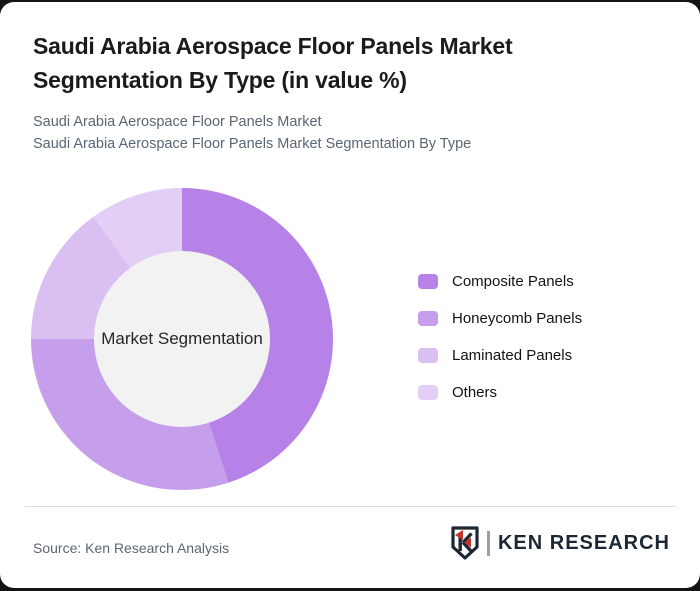 The width and height of the screenshot is (700, 591). What do you see at coordinates (517, 318) in the screenshot?
I see `legend-label: Honeycomb Panels` at bounding box center [517, 318].